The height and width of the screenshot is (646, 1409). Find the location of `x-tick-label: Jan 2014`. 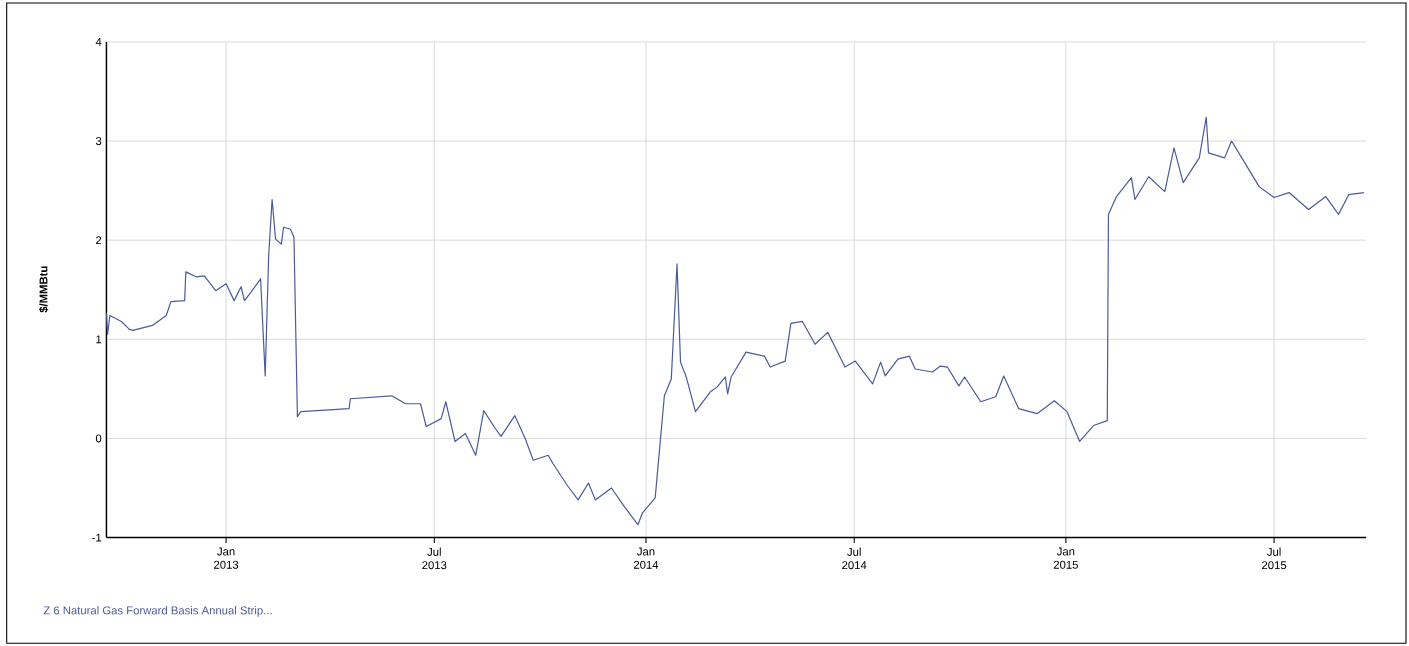

x-tick-label: Jan 2014 is located at coordinates (646, 558).